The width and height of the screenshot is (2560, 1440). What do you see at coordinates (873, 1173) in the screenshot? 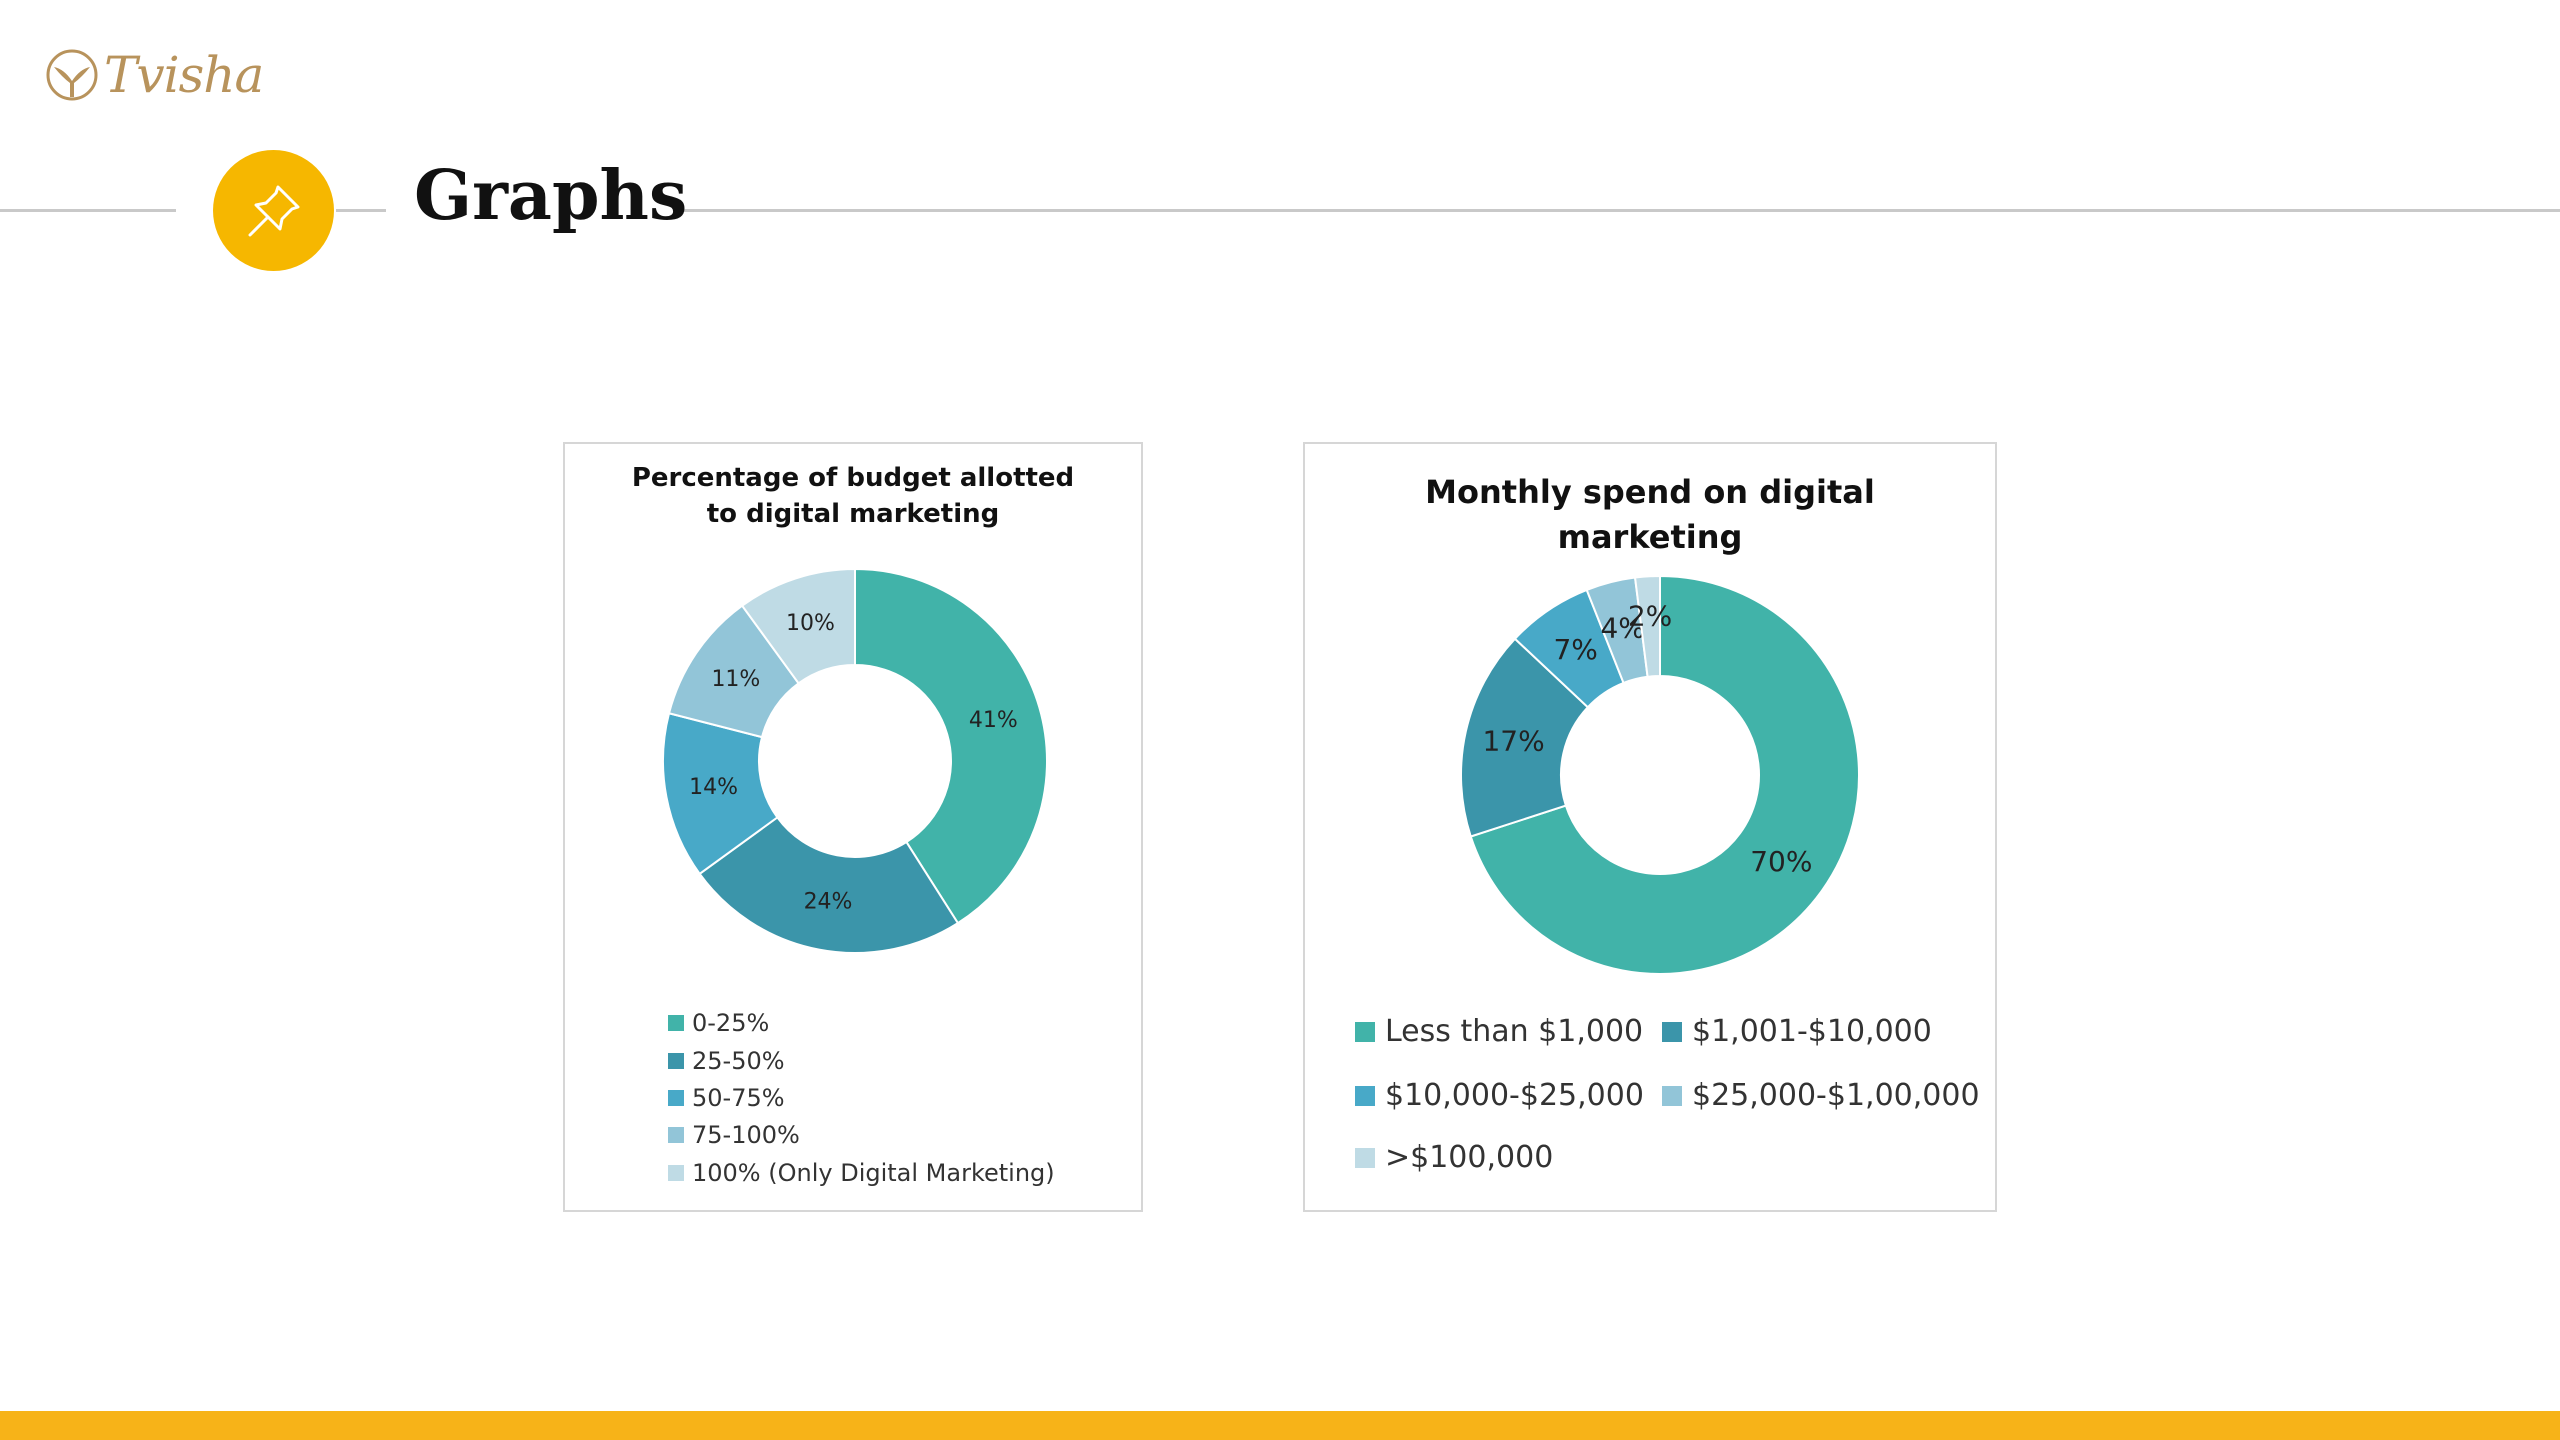
I see `legend-label: 100% (Only Digital Marketing)` at bounding box center [873, 1173].